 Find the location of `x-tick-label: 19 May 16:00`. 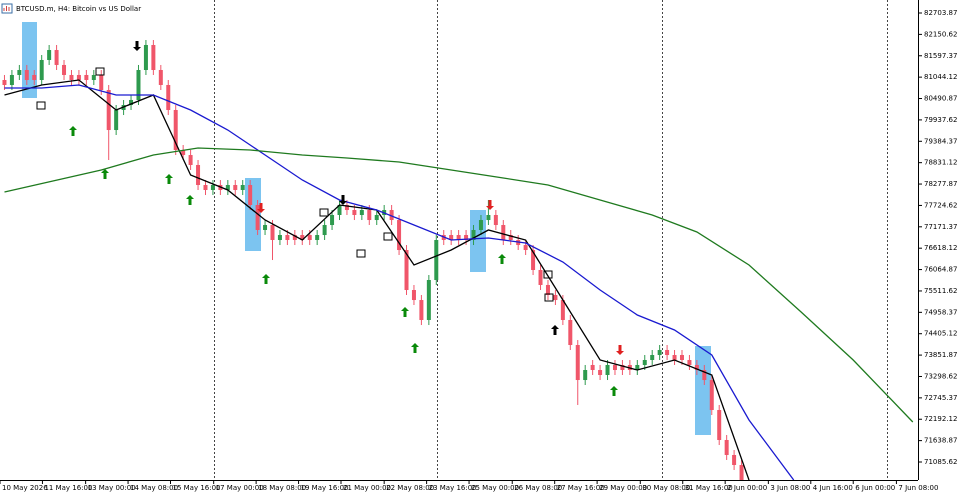

x-tick-label: 19 May 16:00 is located at coordinates (325, 488).